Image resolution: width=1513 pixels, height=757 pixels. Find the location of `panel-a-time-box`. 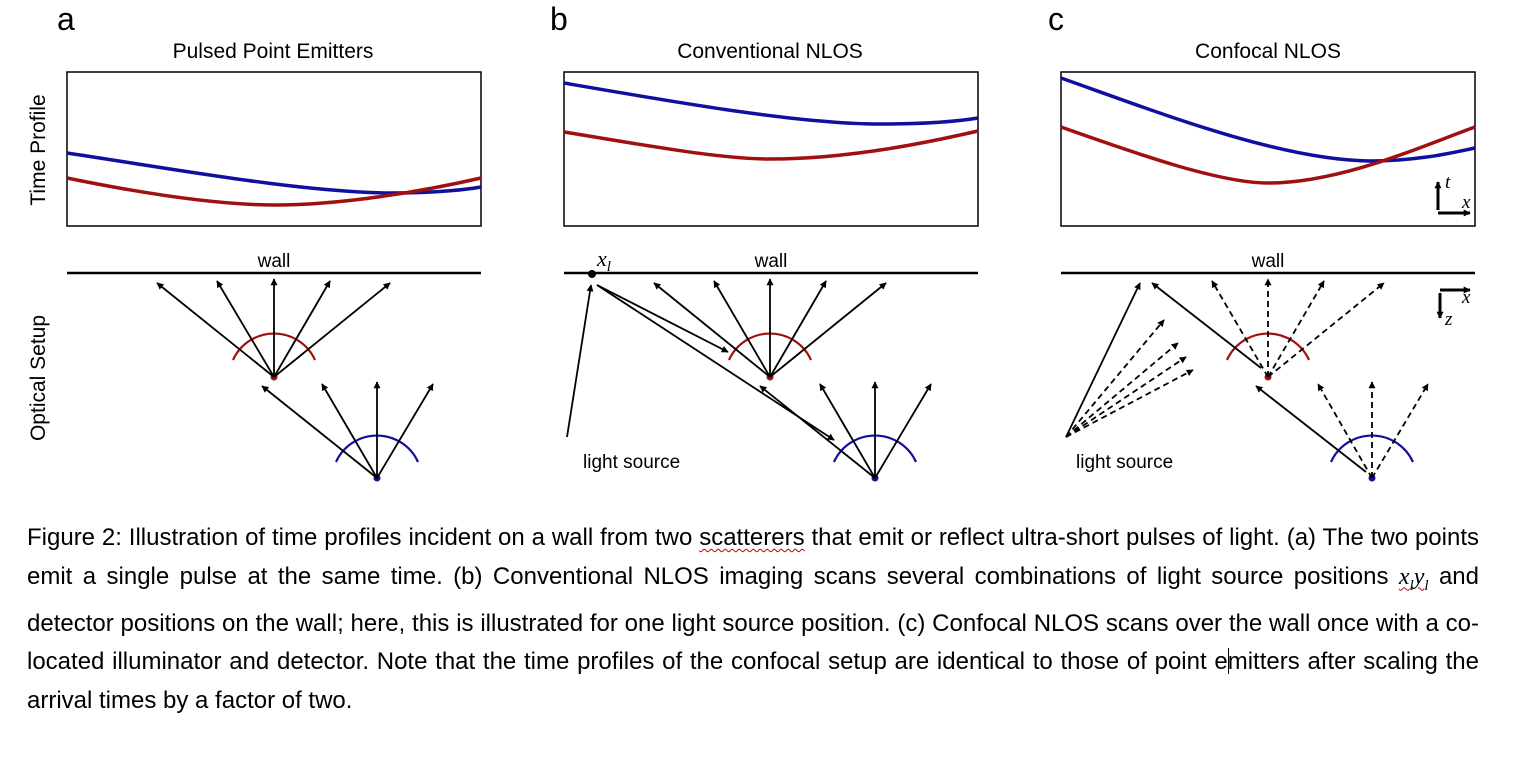

panel-a-time-box is located at coordinates (274, 149).